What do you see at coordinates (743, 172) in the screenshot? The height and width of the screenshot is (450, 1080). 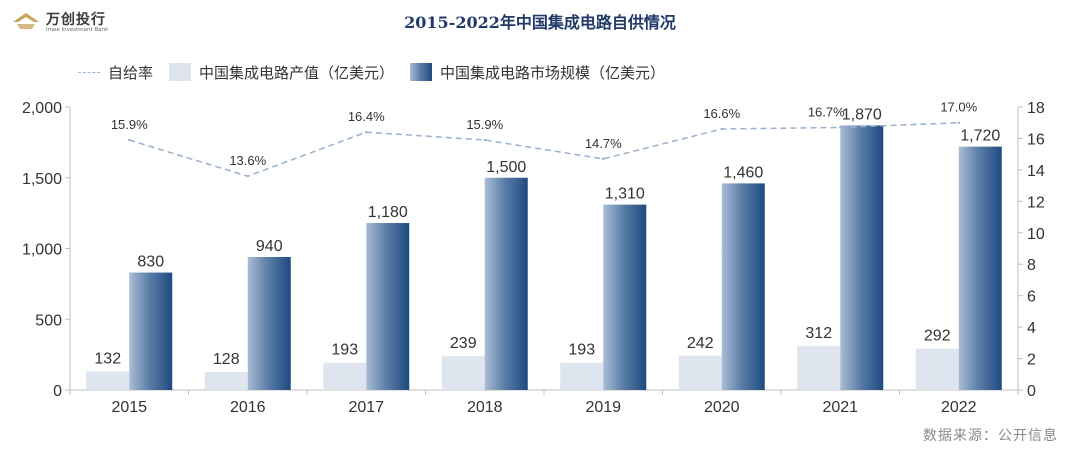 I see `bar-market-label: 1,460` at bounding box center [743, 172].